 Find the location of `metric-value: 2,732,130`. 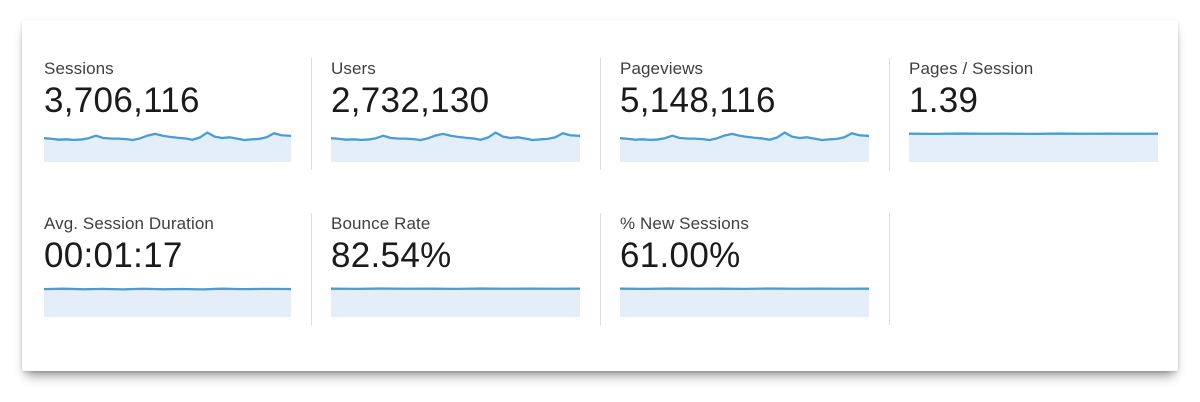

metric-value: 2,732,130 is located at coordinates (410, 100).